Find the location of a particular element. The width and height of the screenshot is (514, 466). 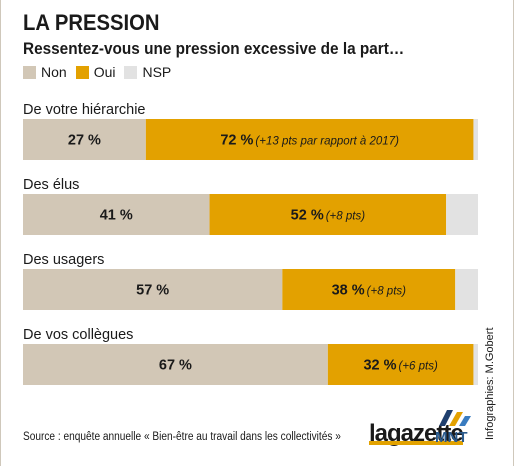

category-label: Des usagers is located at coordinates (63, 260).